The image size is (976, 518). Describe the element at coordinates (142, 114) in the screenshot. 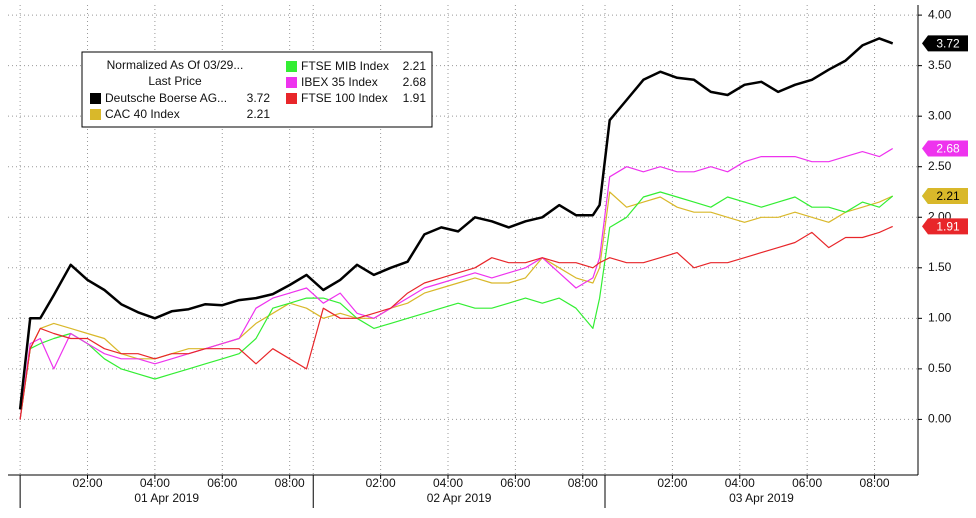

I see `legend-label: CAC 40 Index` at that location.